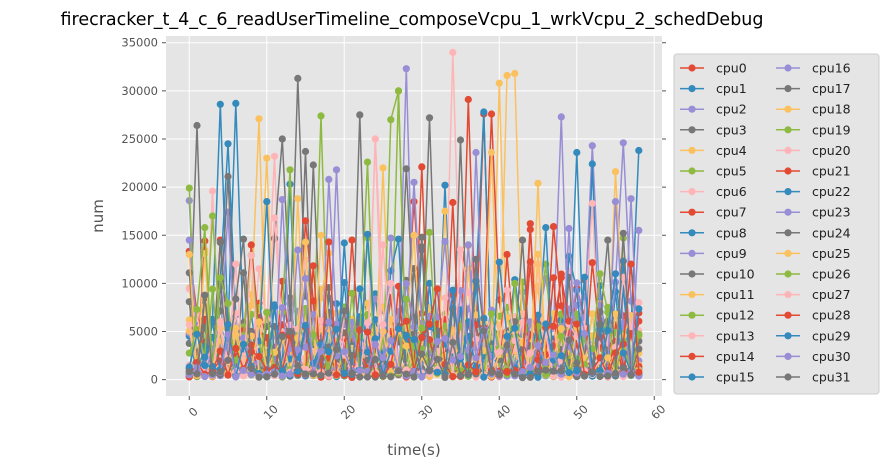 This screenshot has width=886, height=468. Describe the element at coordinates (139, 187) in the screenshot. I see `y-tick-label: 20000` at that location.